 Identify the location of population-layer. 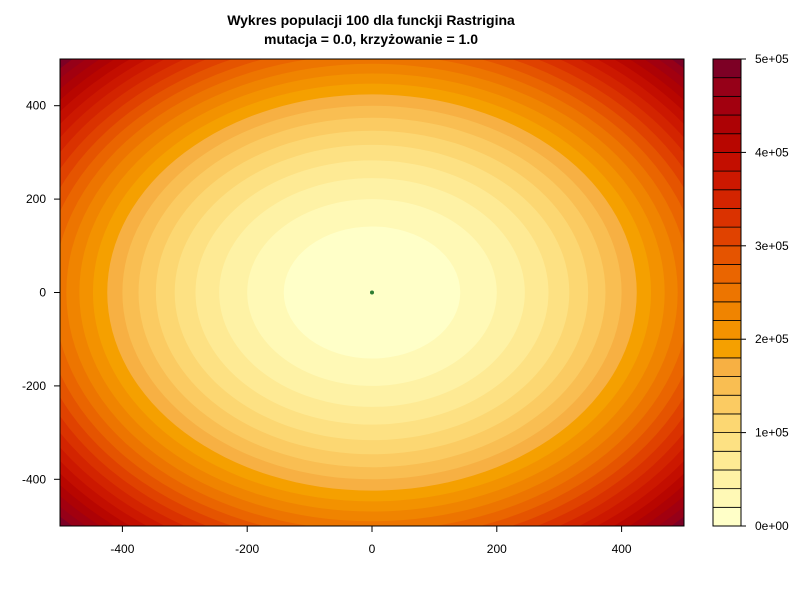
(372, 292).